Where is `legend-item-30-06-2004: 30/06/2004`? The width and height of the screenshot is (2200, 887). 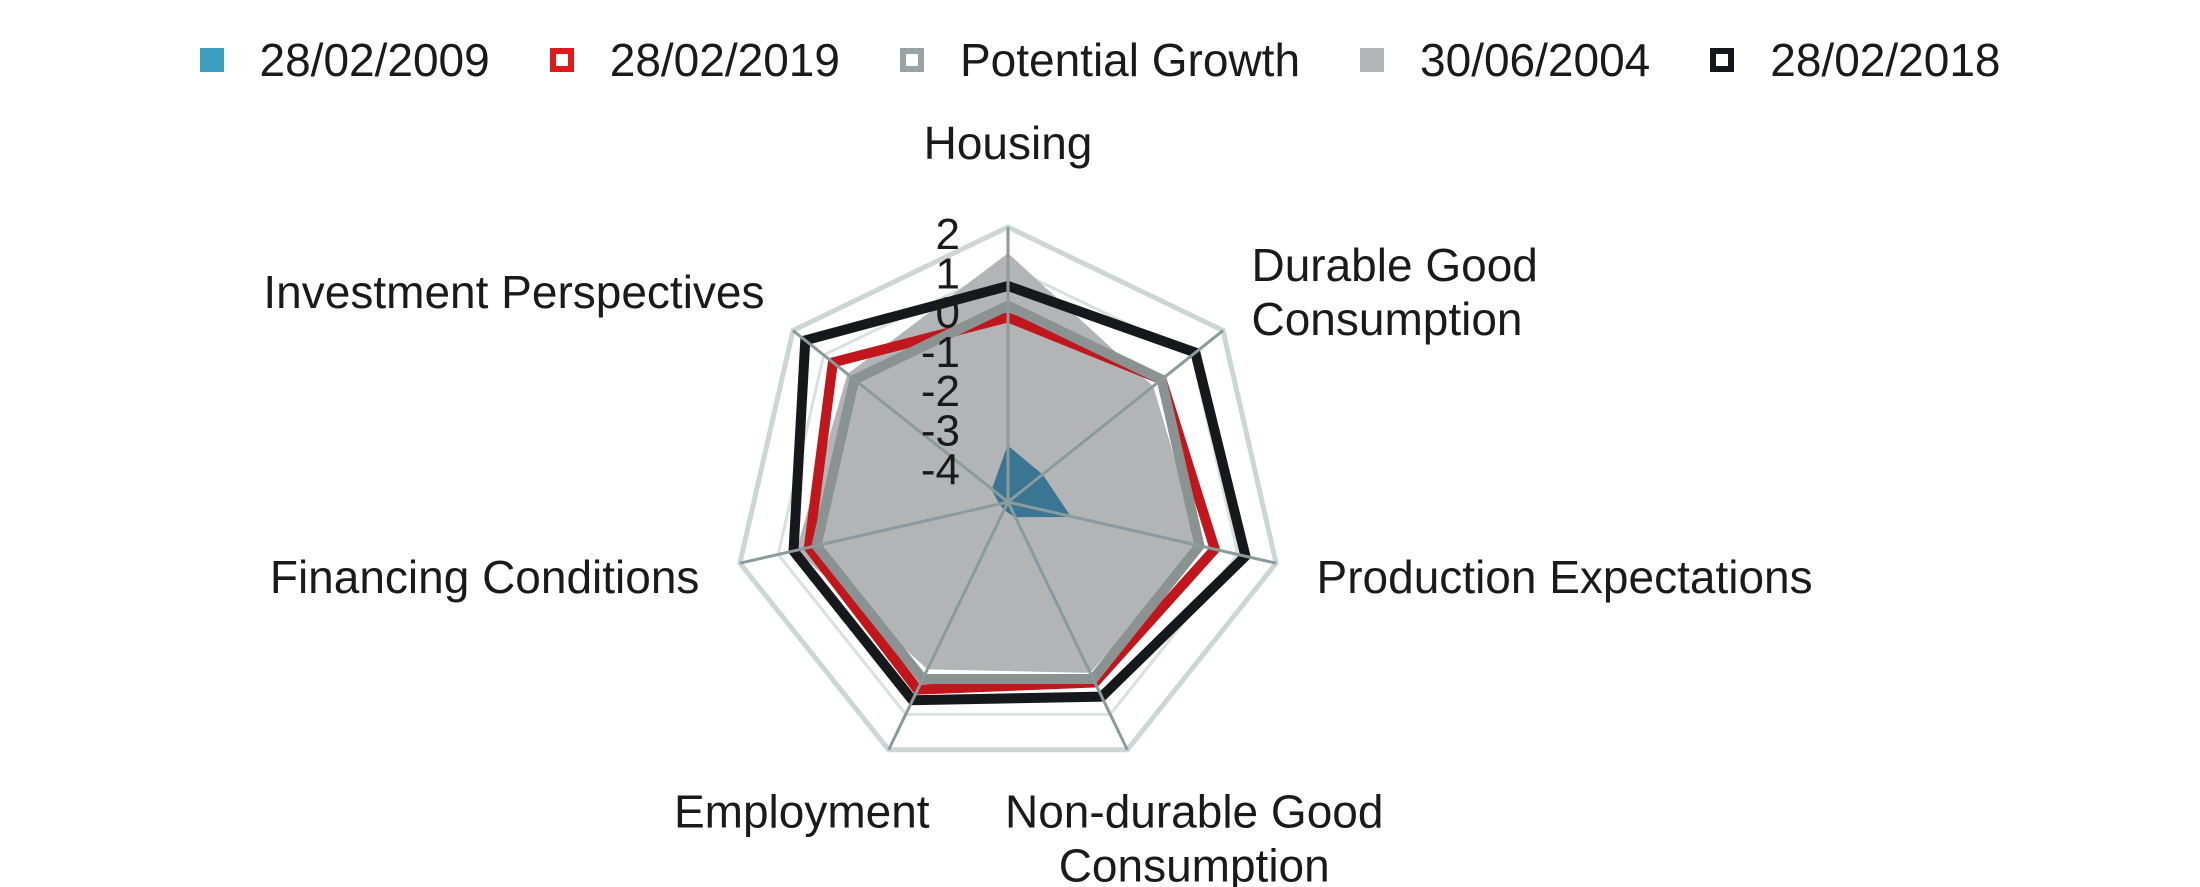 legend-item-30-06-2004: 30/06/2004 is located at coordinates (1505, 60).